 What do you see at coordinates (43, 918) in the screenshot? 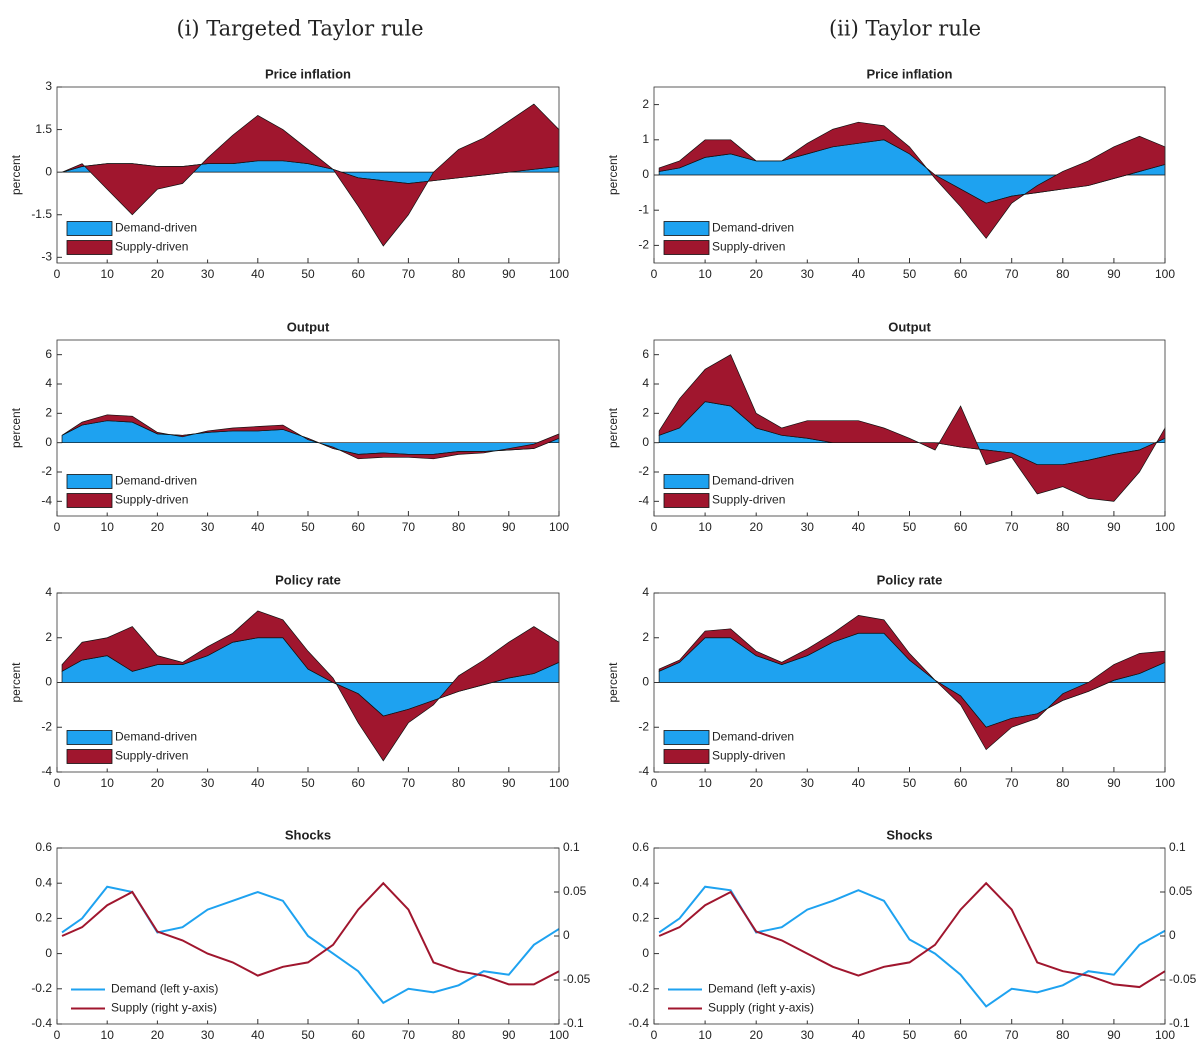
I see `y-tick-label: 0.2` at bounding box center [43, 918].